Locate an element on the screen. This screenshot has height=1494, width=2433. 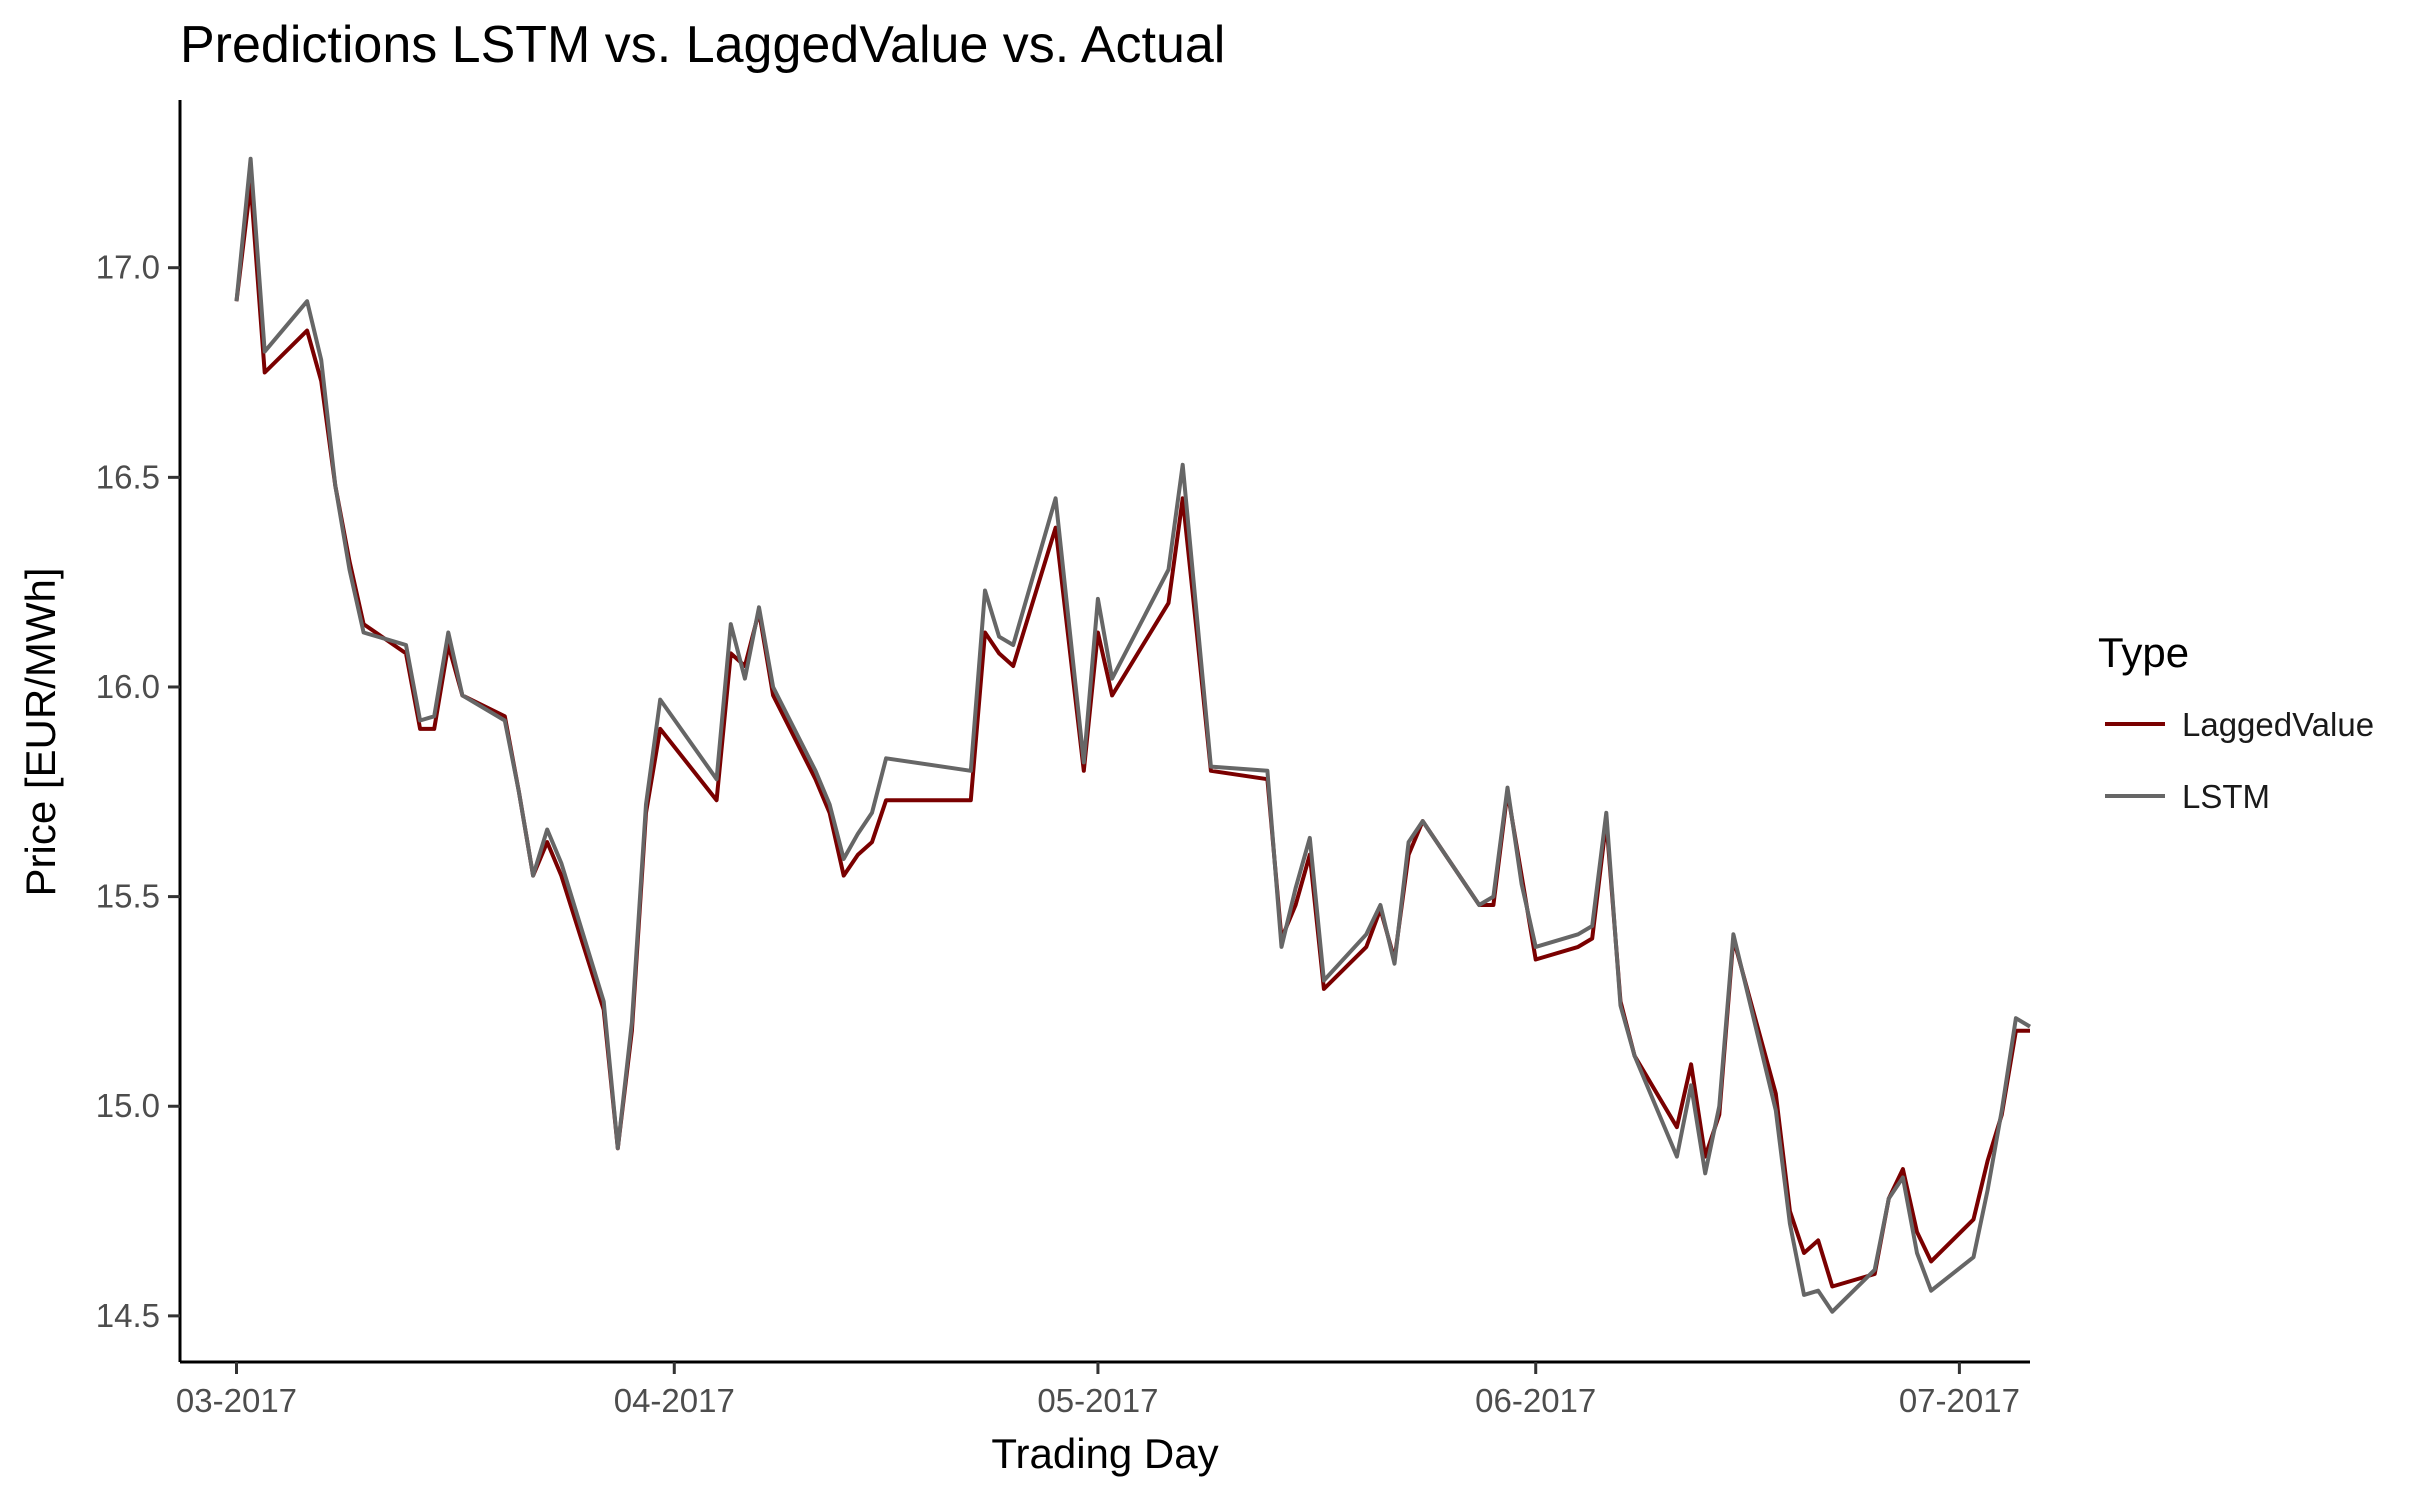
y-tick-label: 16.5 is located at coordinates (128, 476).